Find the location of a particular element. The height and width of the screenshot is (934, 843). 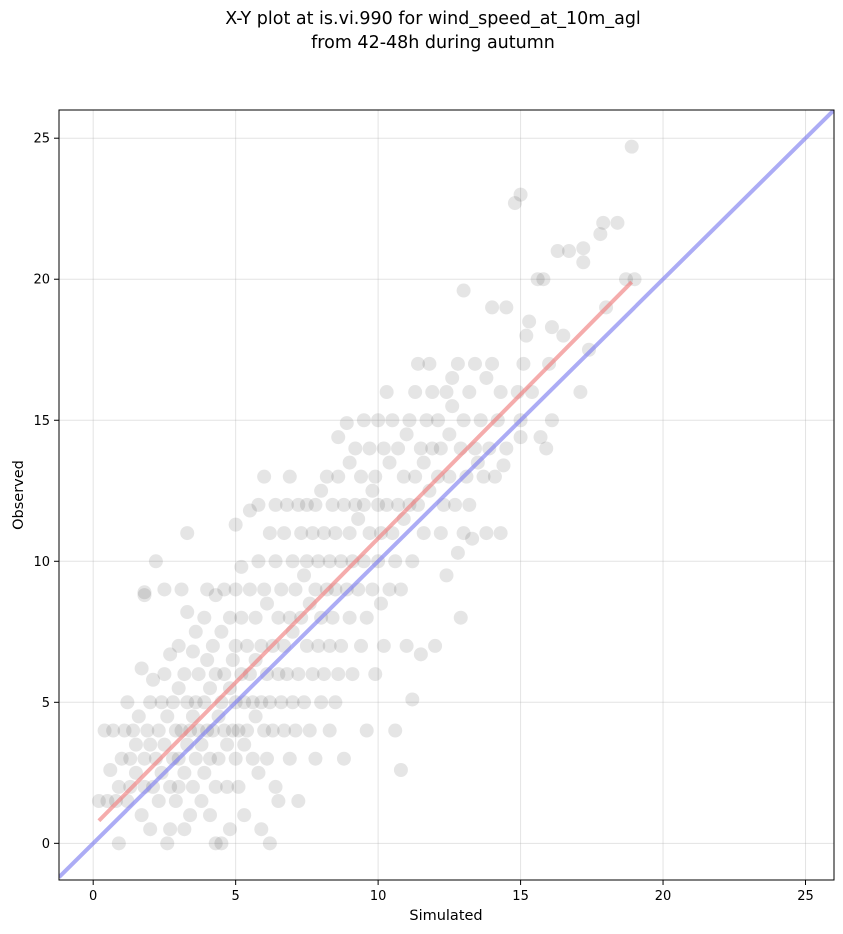

x-axis-label: Simulated is located at coordinates (445, 916).